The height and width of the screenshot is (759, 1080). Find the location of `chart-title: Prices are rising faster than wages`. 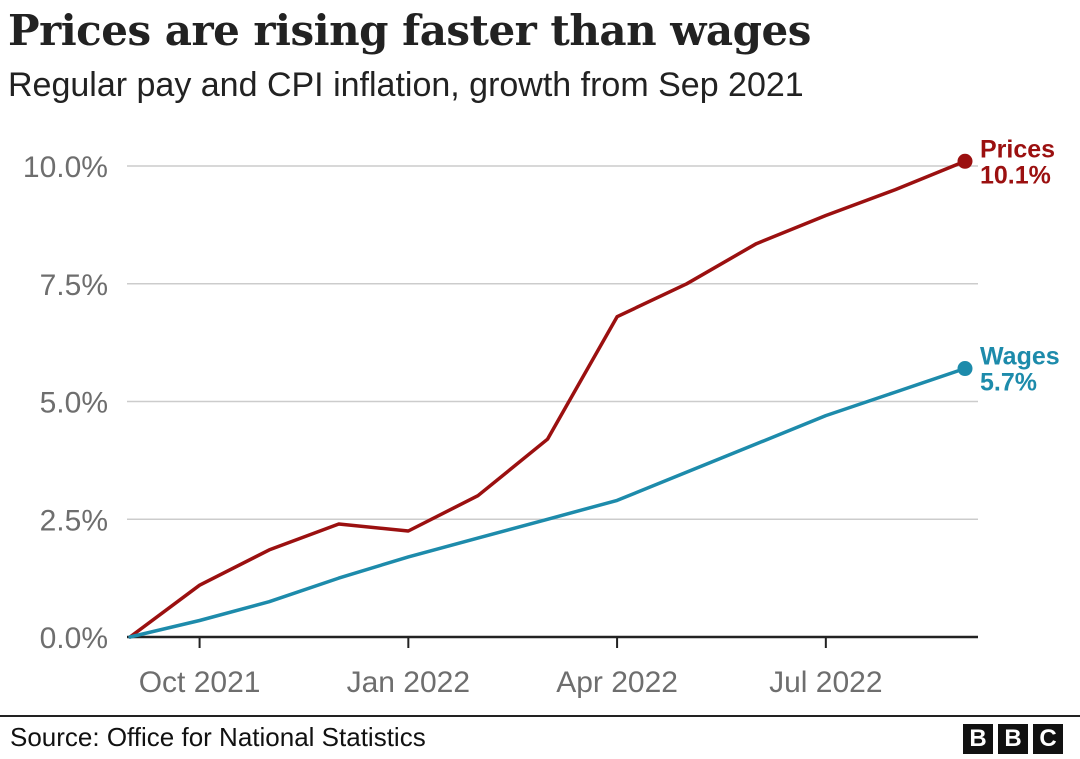

chart-title: Prices are rising faster than wages is located at coordinates (409, 30).